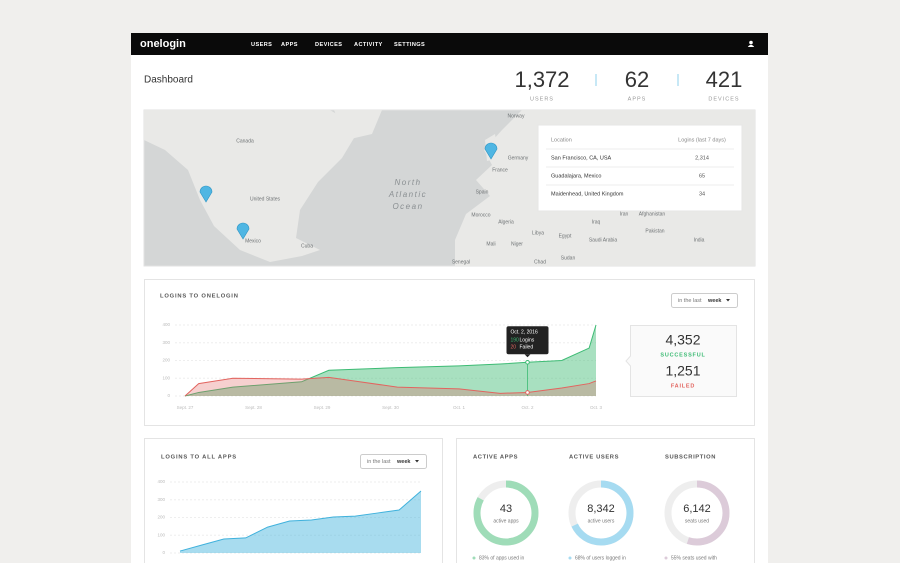  I want to click on map-label: Cuba, so click(307, 246).